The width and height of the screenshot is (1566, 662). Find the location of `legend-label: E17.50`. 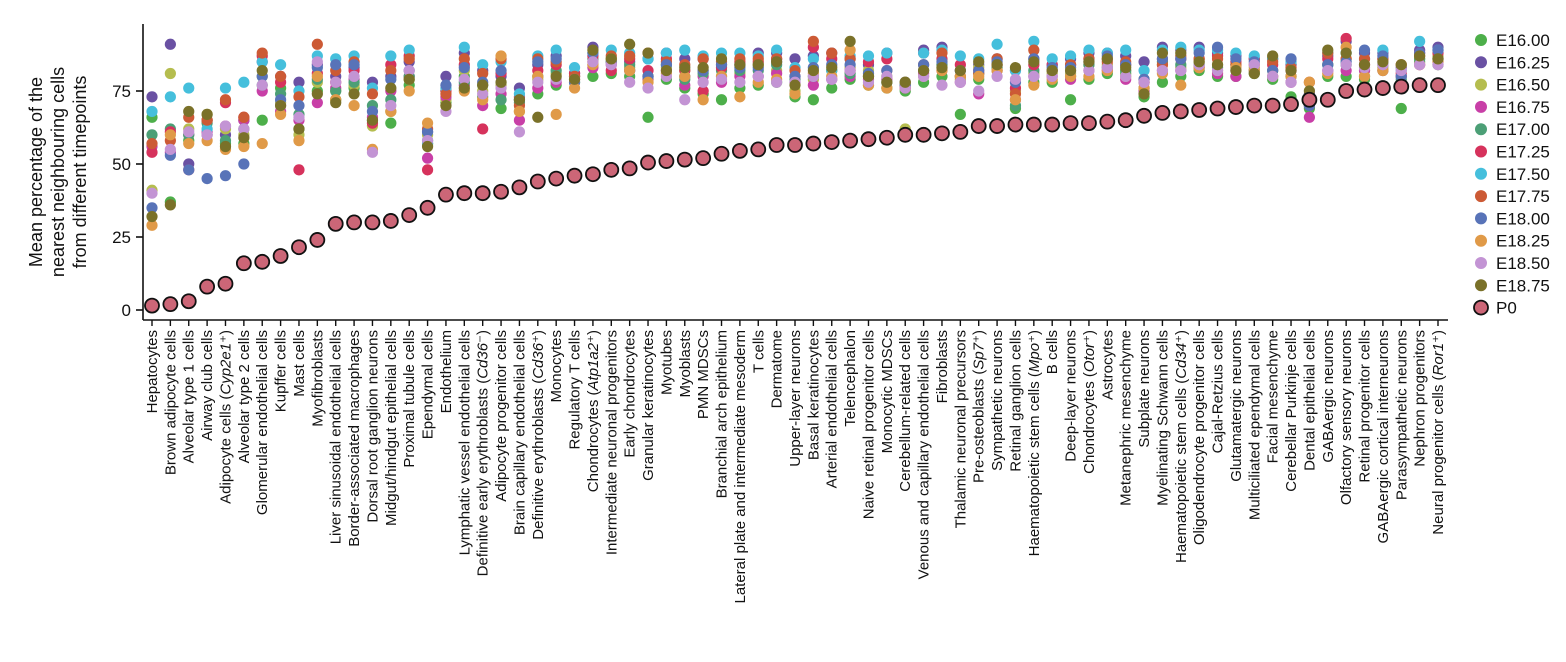

legend-label: E17.50 is located at coordinates (1523, 174).